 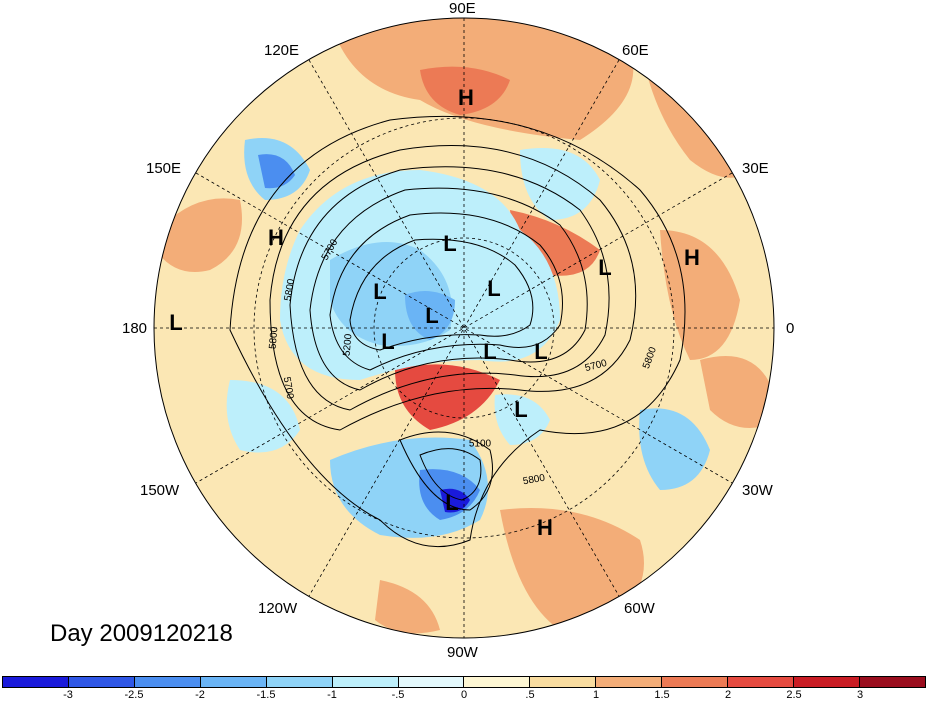 I want to click on colorbar-tick-label: 3, so click(x=860, y=695).